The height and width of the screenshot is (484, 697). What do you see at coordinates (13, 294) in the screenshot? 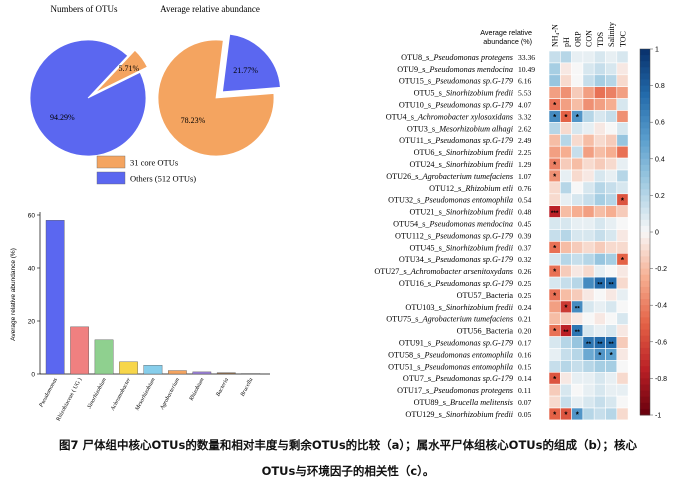
I see `y-axis-label: Average relative abundance (%)` at bounding box center [13, 294].